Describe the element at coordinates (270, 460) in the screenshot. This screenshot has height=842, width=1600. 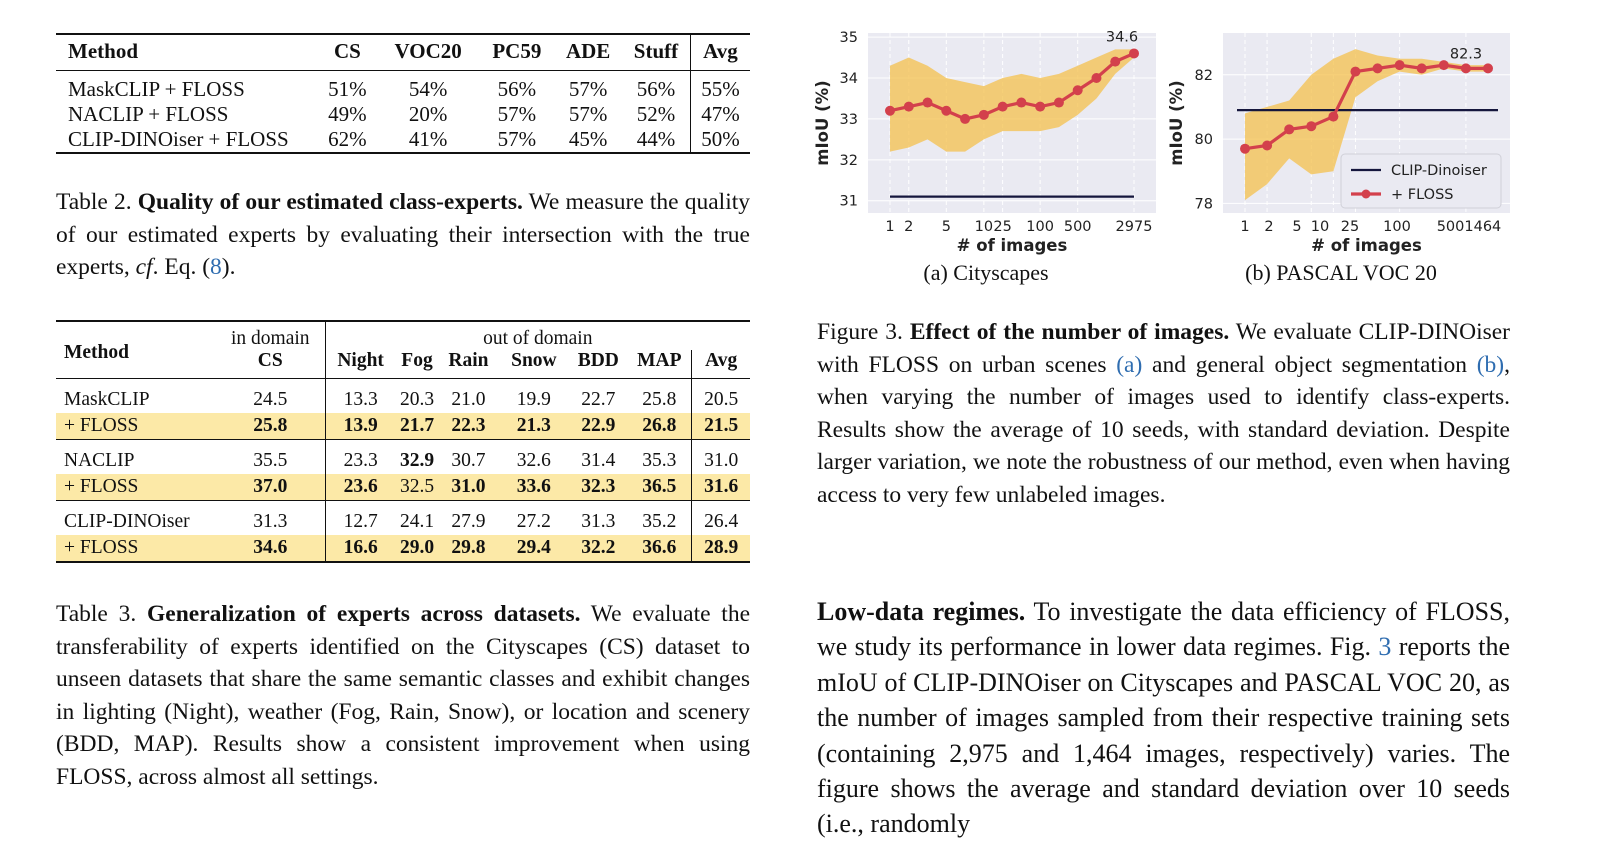
I see `table-cell: 35.5` at that location.